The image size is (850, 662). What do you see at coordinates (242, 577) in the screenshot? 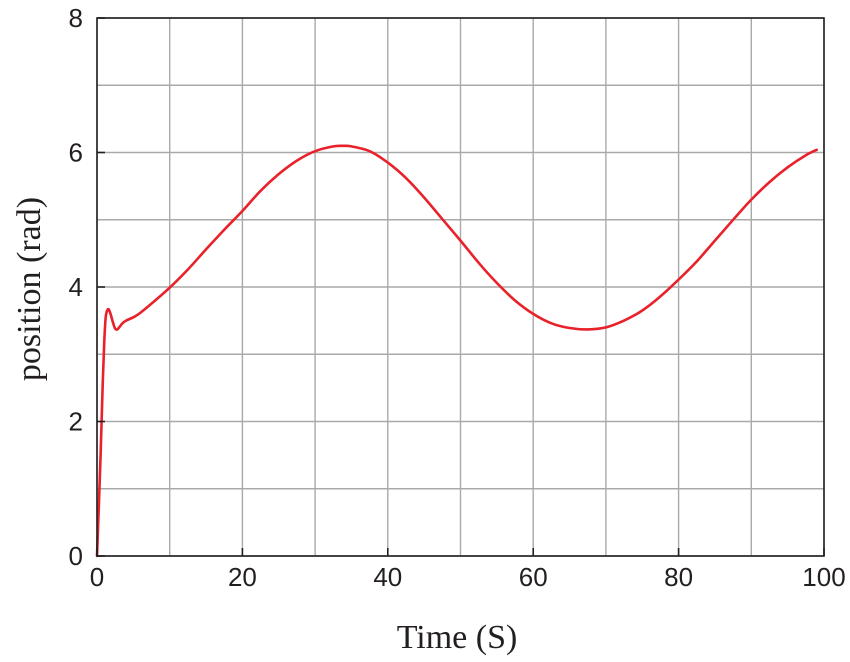
I see `x-tick-label: 20` at bounding box center [242, 577].